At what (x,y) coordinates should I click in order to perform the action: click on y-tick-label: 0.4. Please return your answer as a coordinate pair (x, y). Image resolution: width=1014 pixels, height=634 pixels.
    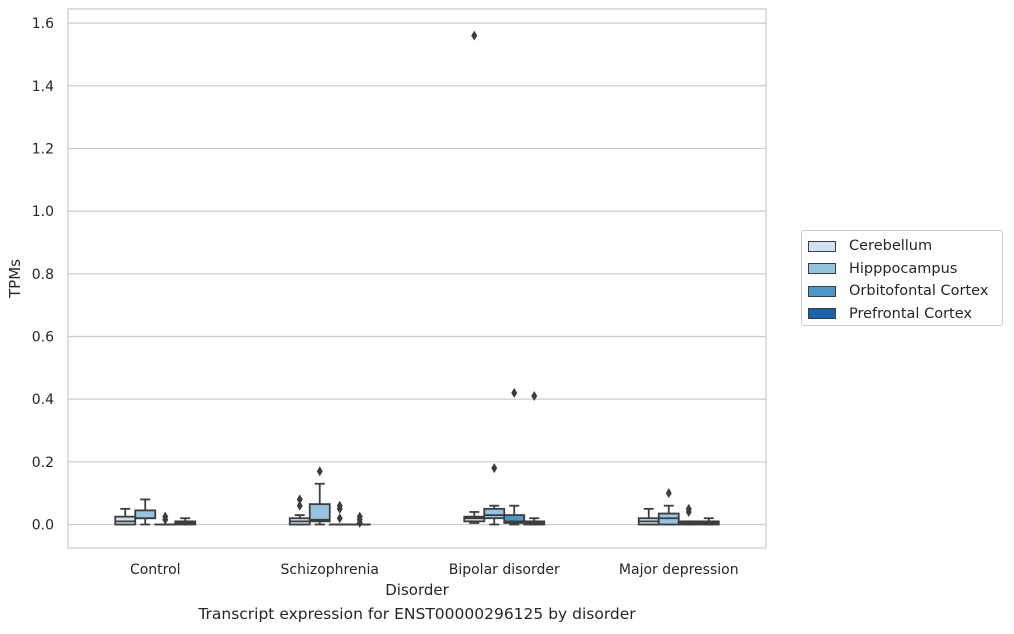
    Looking at the image, I should click on (43, 400).